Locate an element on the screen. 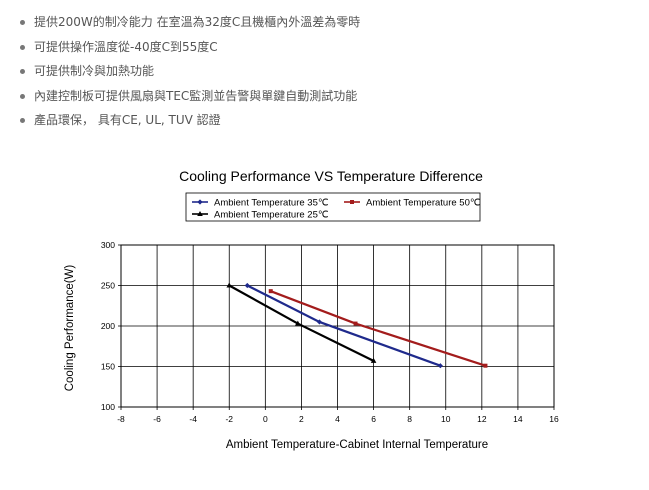  feature-item: 可提供制冷與加熱功能 is located at coordinates (190, 71).